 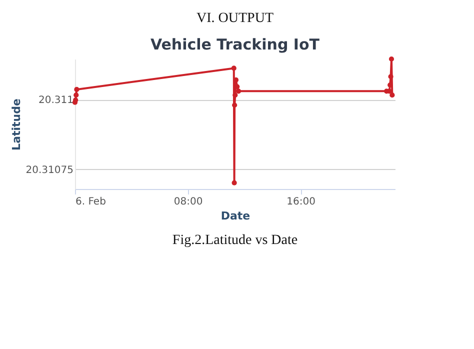 What do you see at coordinates (235, 44) in the screenshot?
I see `chart-title: Vehicle Tracking IoT` at bounding box center [235, 44].